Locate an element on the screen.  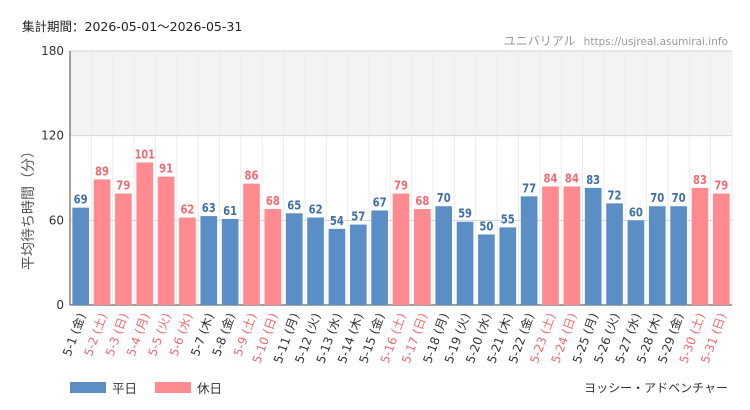
attraction-name: ヨッシー・アドベンチャー is located at coordinates (656, 388).